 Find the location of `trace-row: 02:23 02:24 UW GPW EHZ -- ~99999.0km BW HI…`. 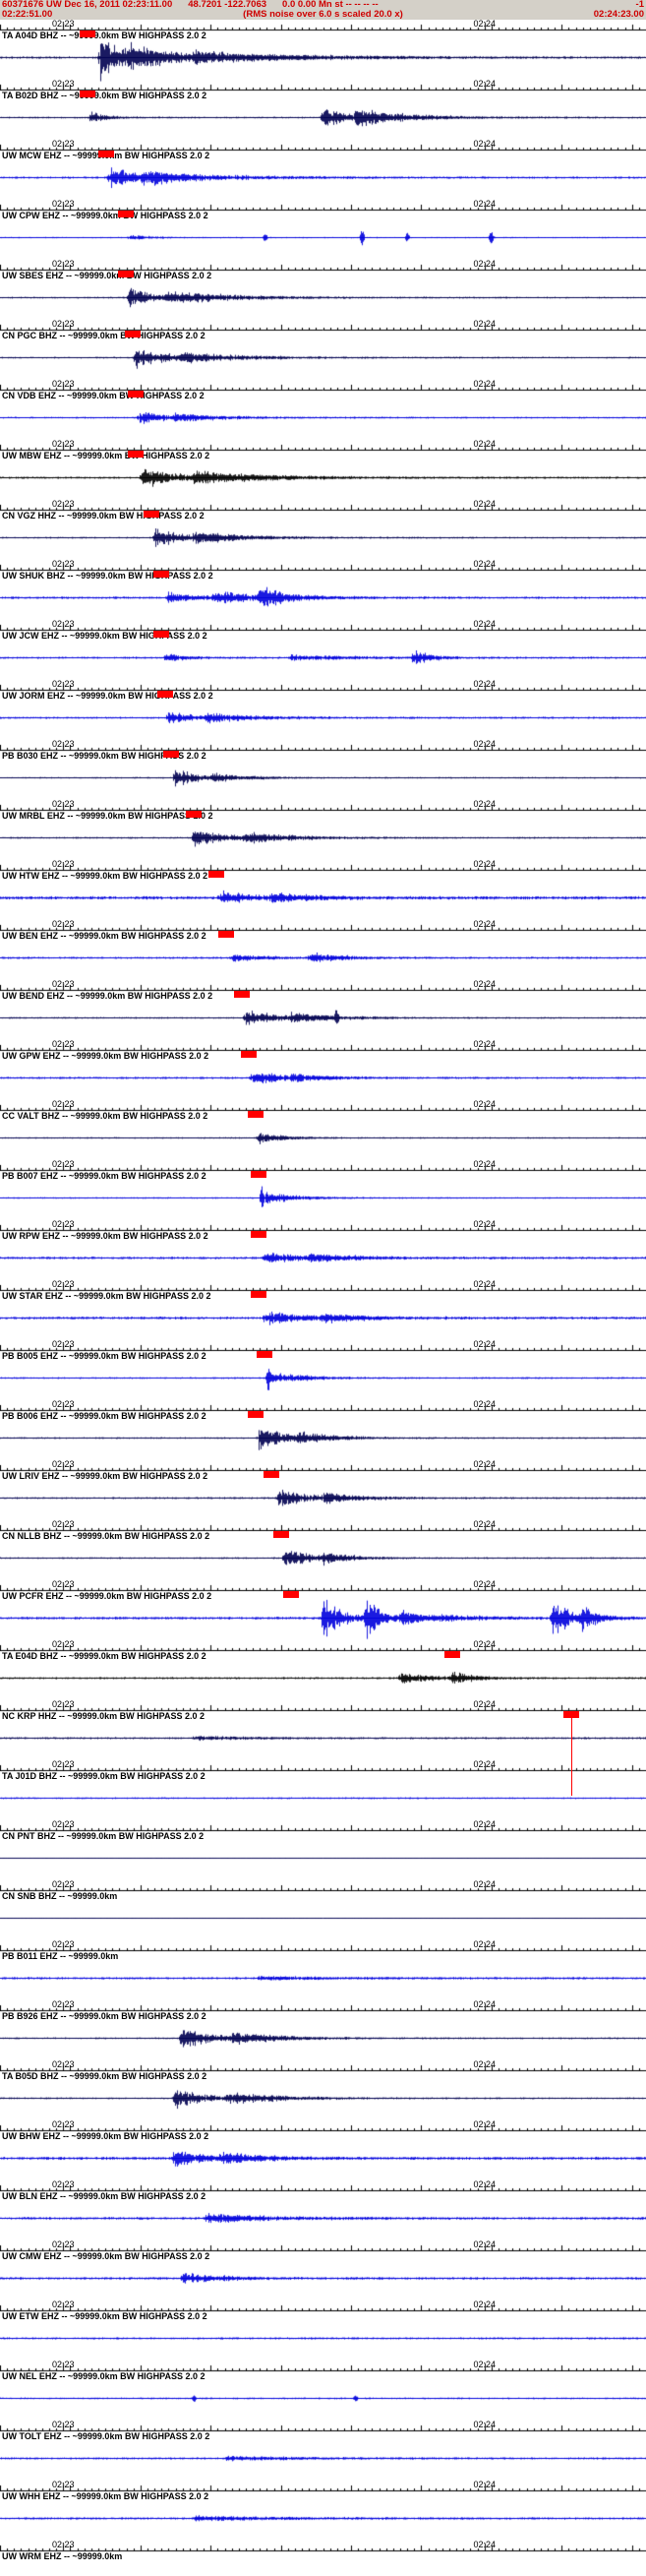

trace-row: 02:23 02:24 UW GPW EHZ -- ~99999.0km BW HI… is located at coordinates (323, 1070).